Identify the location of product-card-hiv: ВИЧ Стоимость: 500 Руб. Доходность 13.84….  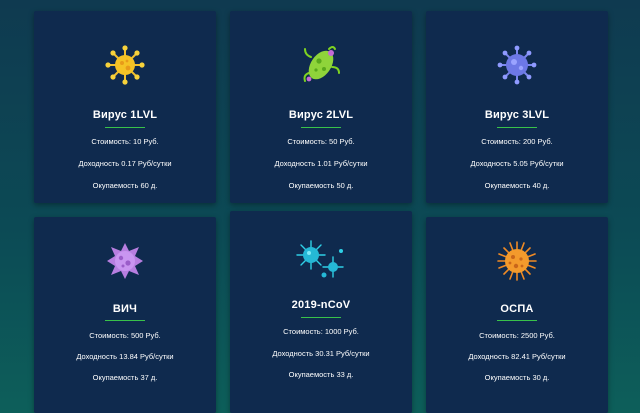
(125, 315).